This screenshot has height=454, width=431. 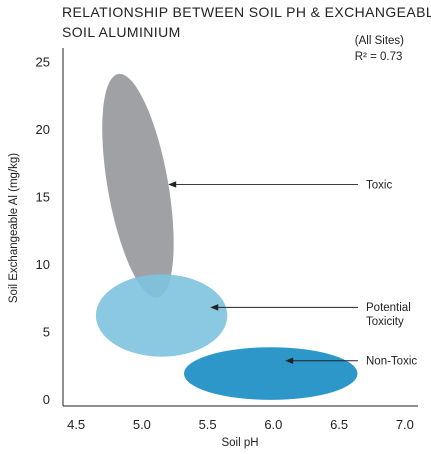 I want to click on x-tick-label: 5.5, so click(x=208, y=424).